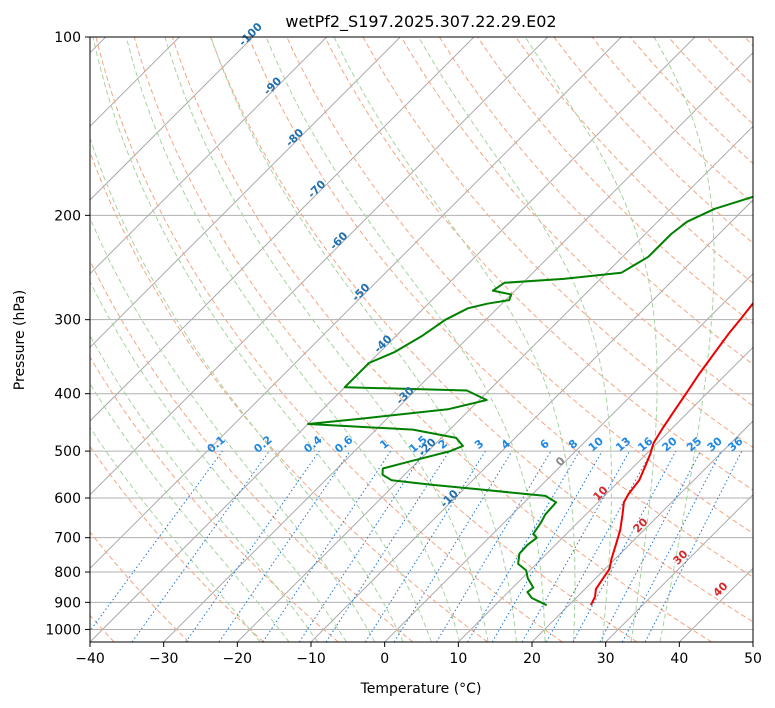 The height and width of the screenshot is (708, 775). Describe the element at coordinates (250, 34) in the screenshot. I see `isotherm-label: -100` at that location.